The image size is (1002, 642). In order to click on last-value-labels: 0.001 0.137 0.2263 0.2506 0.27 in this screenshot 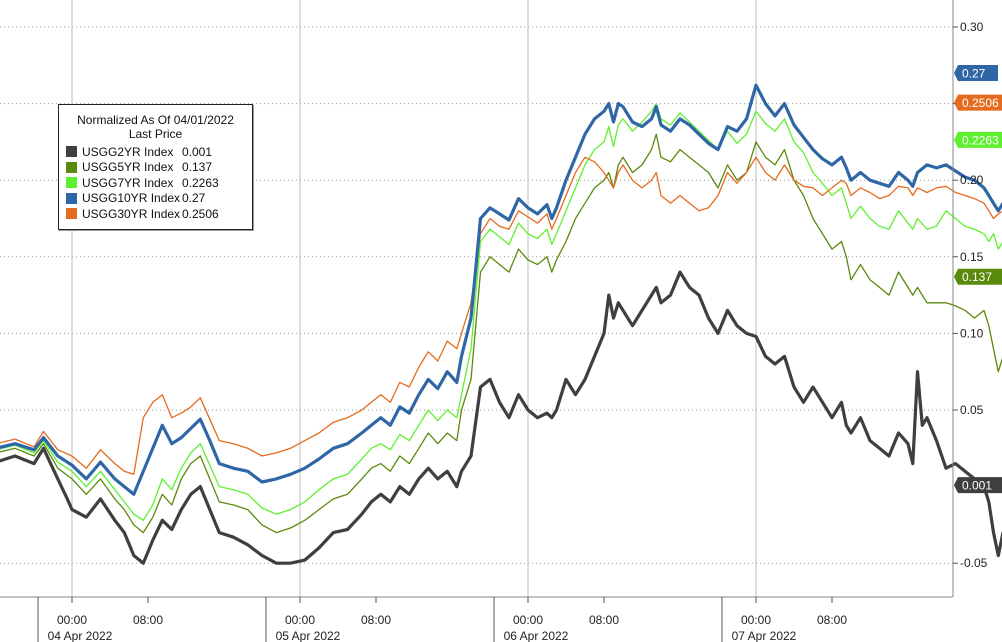, I will do `click(978, 279)`.